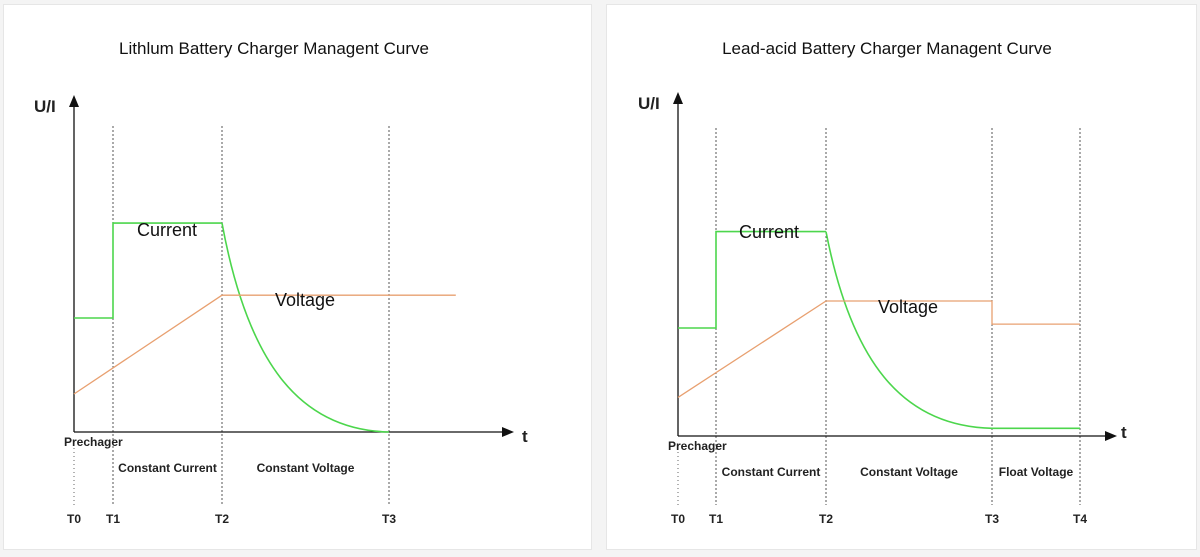  Describe the element at coordinates (1080, 519) in the screenshot. I see `x-tick-label: T4` at that location.